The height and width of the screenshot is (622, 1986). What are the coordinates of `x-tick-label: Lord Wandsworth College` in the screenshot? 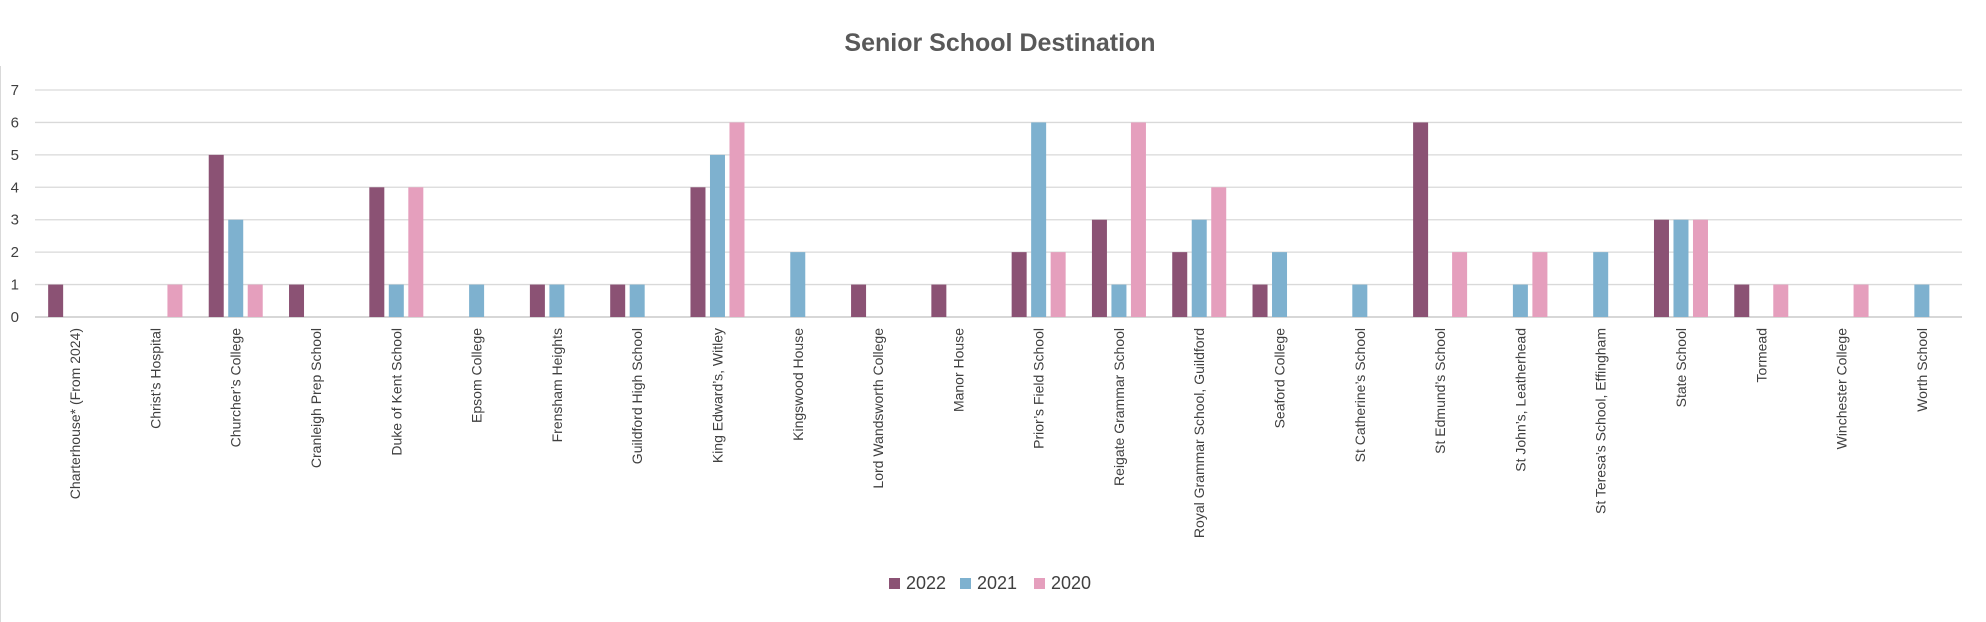 It's located at (878, 408).